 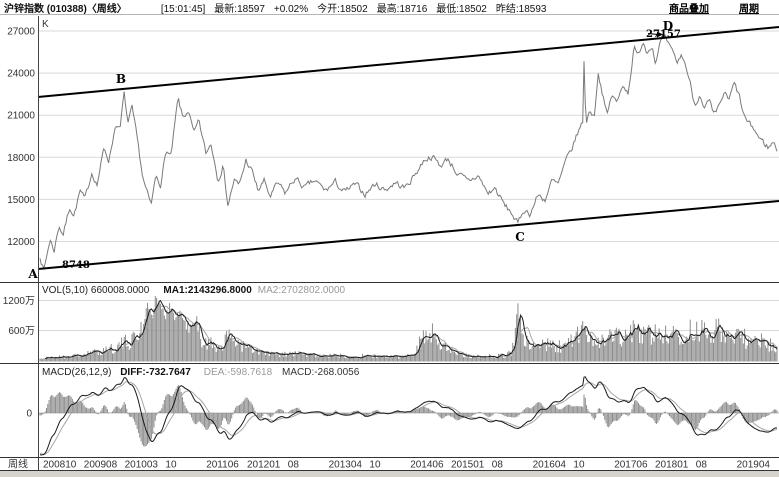 What do you see at coordinates (653, 34) in the screenshot?
I see `high-arrow` at bounding box center [653, 34].